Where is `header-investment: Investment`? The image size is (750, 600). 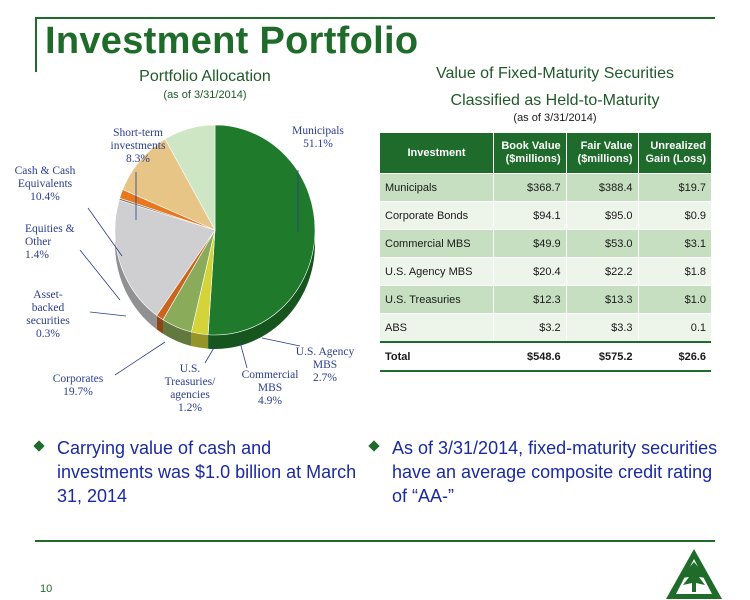 header-investment: Investment is located at coordinates (437, 153).